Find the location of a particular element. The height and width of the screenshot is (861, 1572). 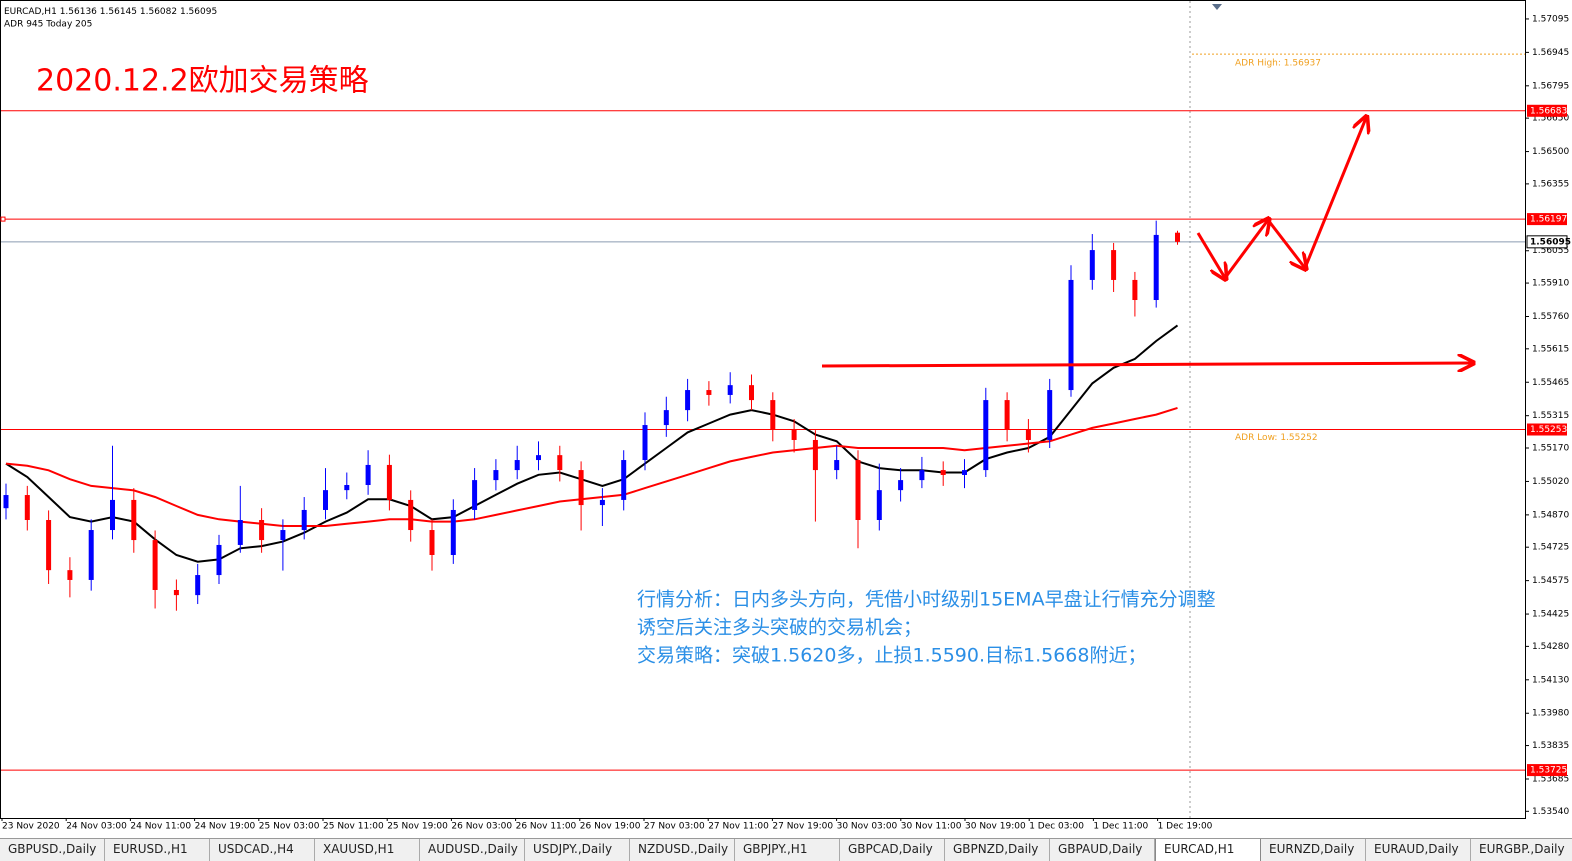

x-tick-label: 25 Nov 11:00 is located at coordinates (353, 827).